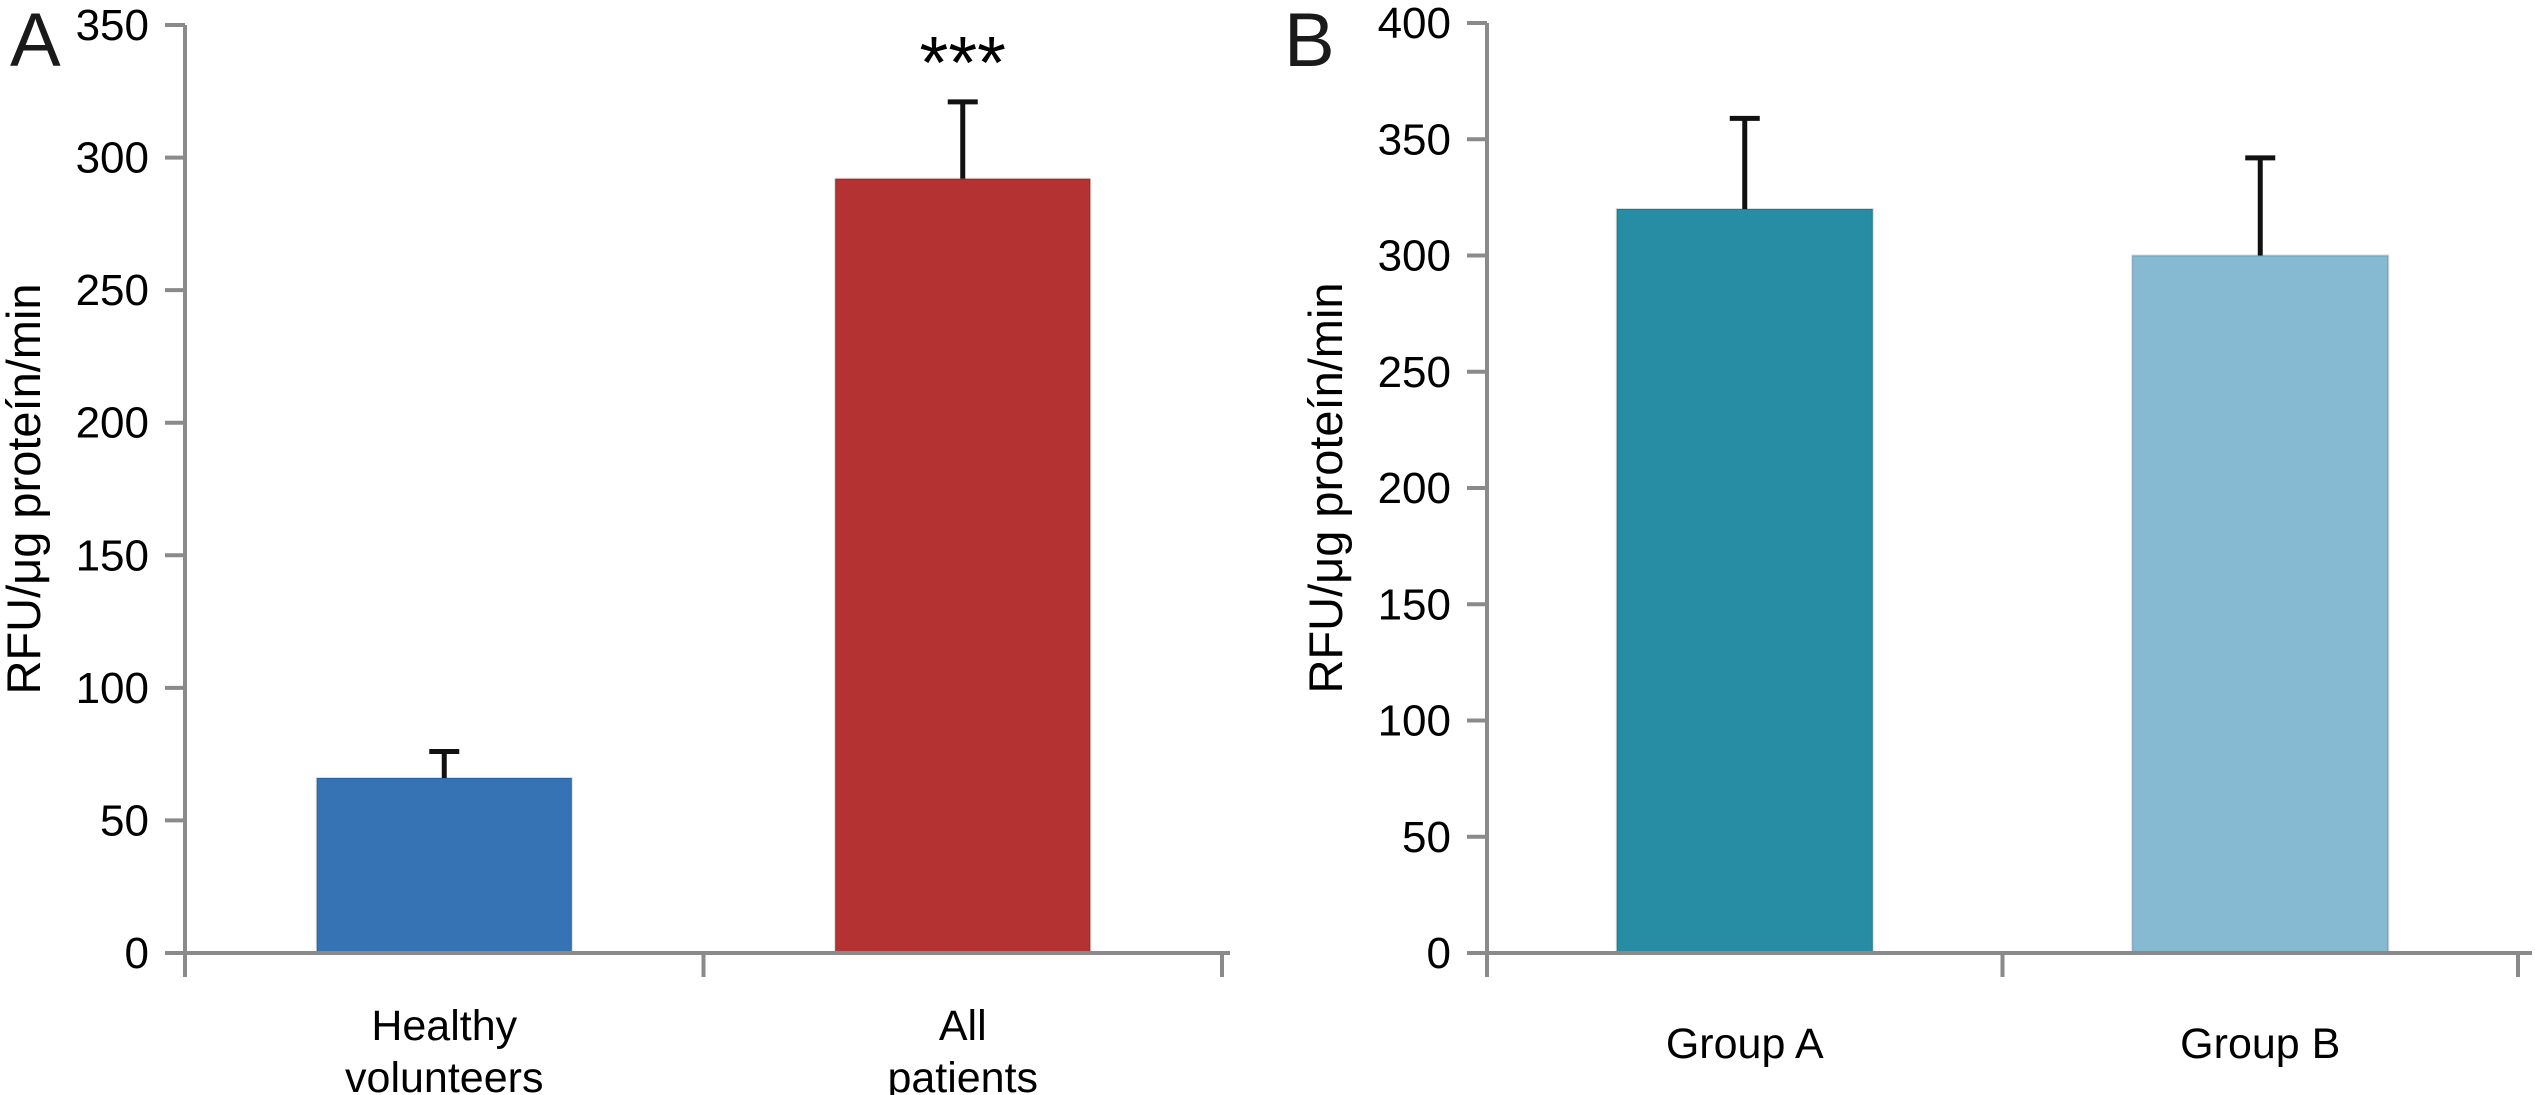  Describe the element at coordinates (35, 41) in the screenshot. I see `panel-a-label: A` at that location.